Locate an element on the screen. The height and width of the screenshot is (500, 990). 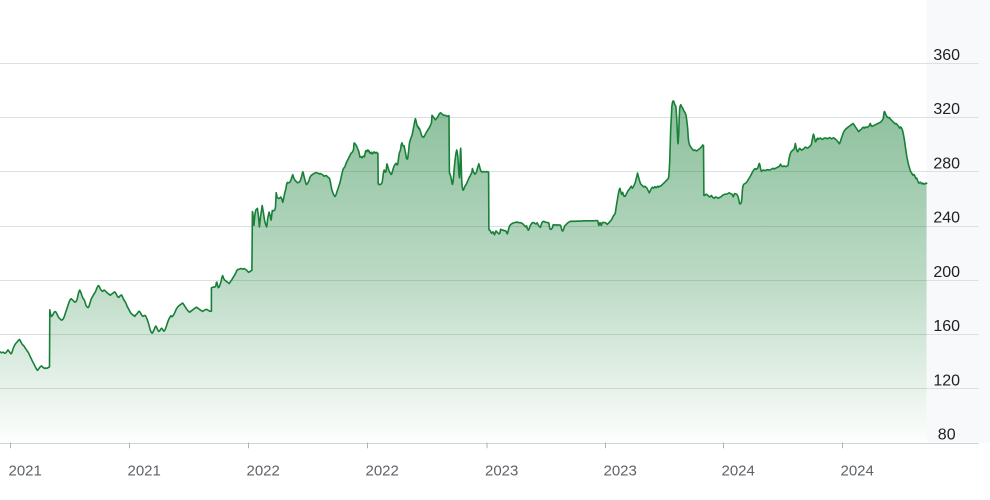
svg-text: 80 is located at coordinates (947, 435).